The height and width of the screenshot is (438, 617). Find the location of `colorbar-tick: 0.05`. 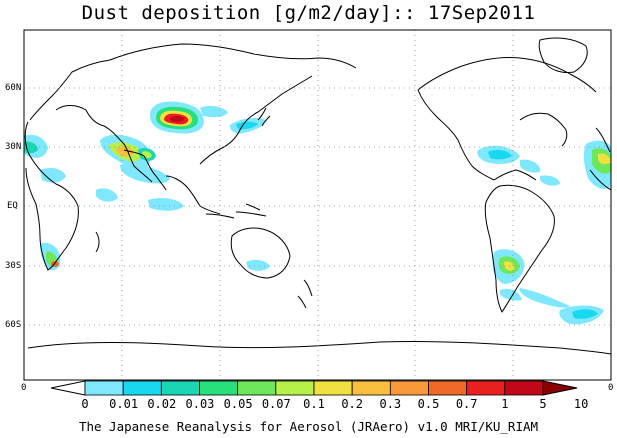

colorbar-tick: 0.05 is located at coordinates (238, 404).